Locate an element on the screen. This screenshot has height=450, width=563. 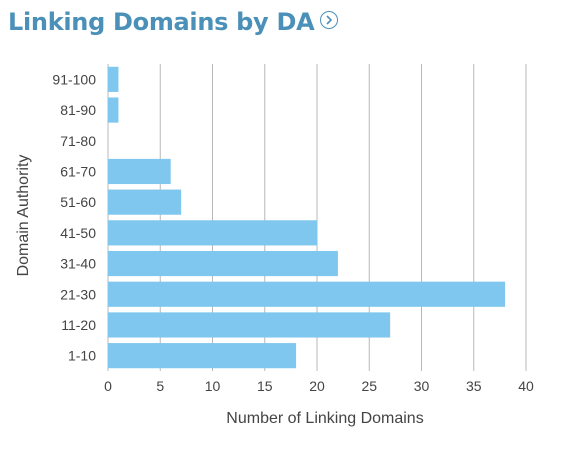
chevron-right-circle-icon is located at coordinates (329, 20).